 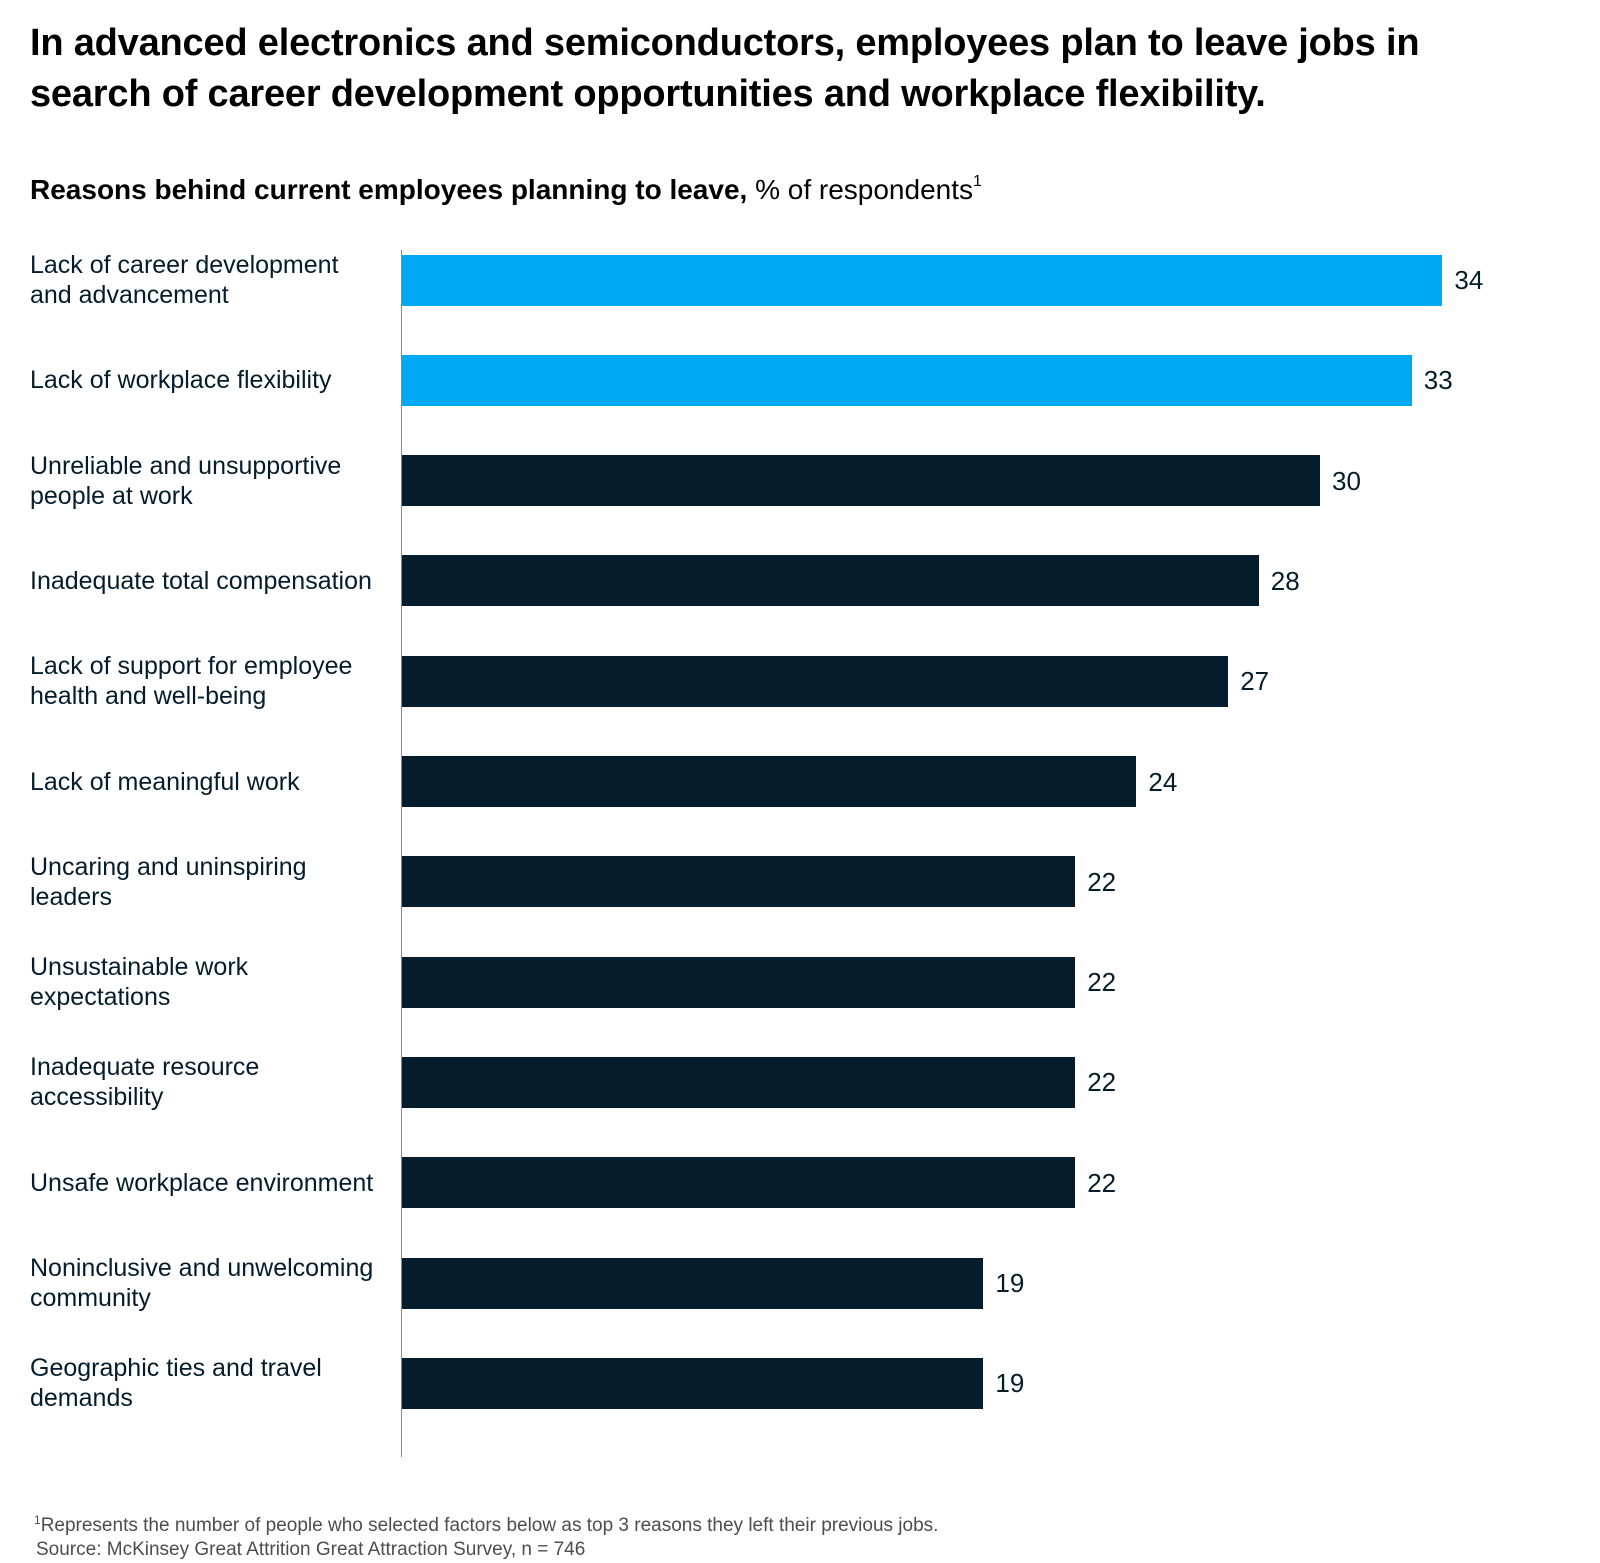 I want to click on category-label: Uncaring and uninspiring leaders, so click(x=168, y=881).